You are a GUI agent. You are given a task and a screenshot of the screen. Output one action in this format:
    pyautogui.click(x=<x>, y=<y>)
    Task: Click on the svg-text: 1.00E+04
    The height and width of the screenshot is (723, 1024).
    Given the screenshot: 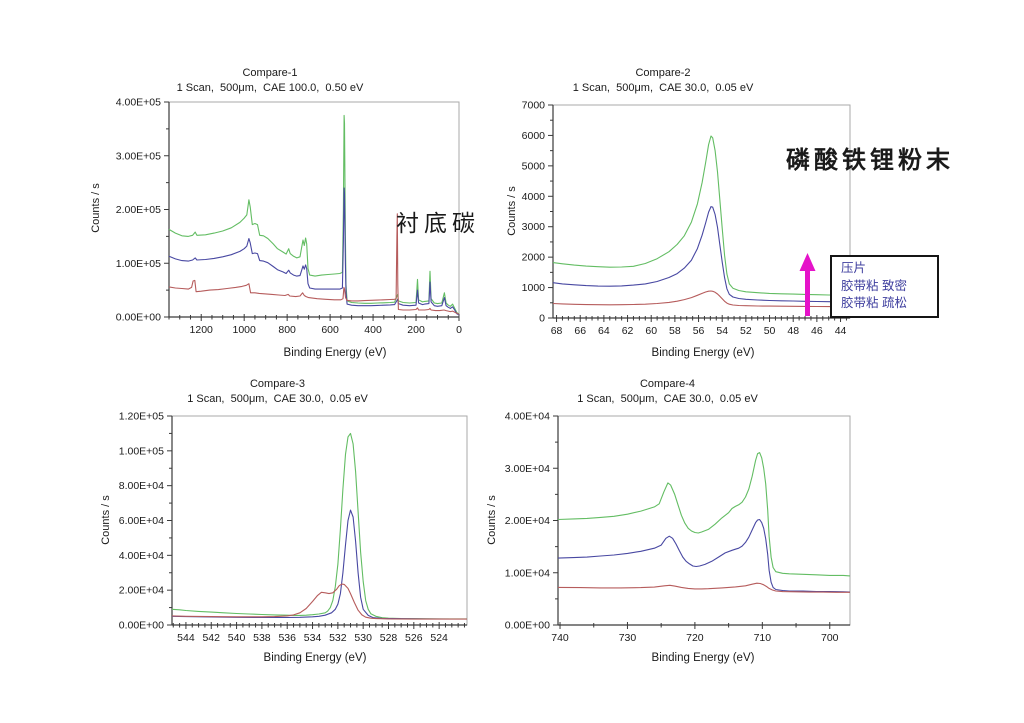 What is the action you would take?
    pyautogui.click(x=527, y=573)
    